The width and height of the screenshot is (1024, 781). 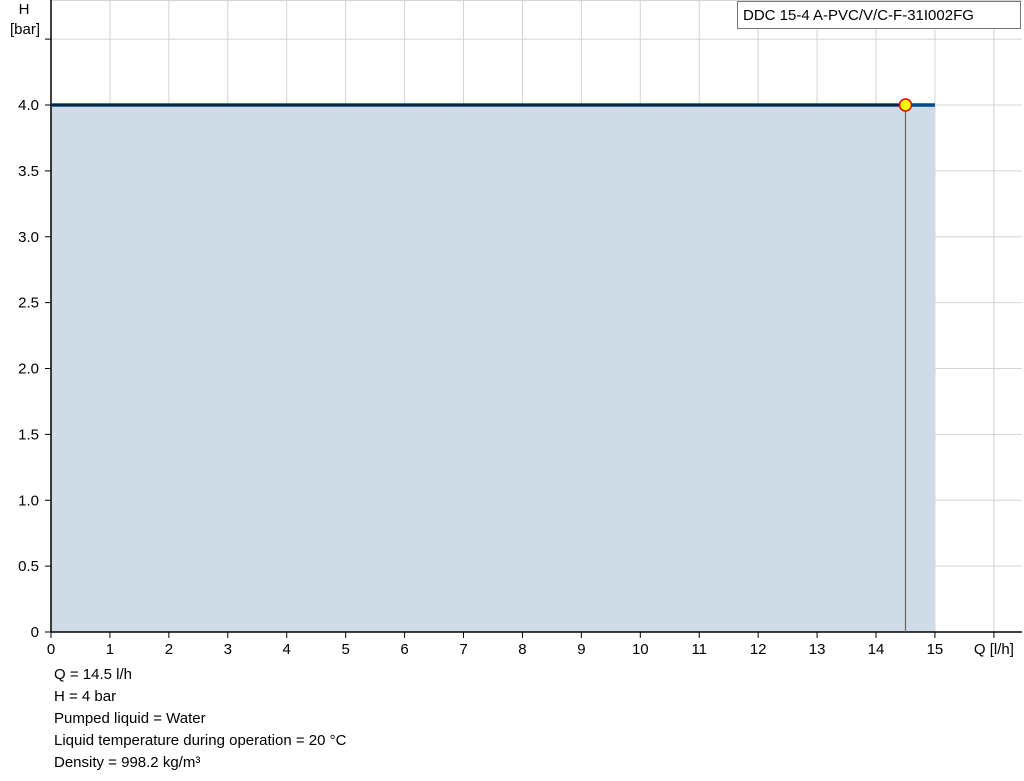 I want to click on x-tick-label: 10, so click(x=640, y=649).